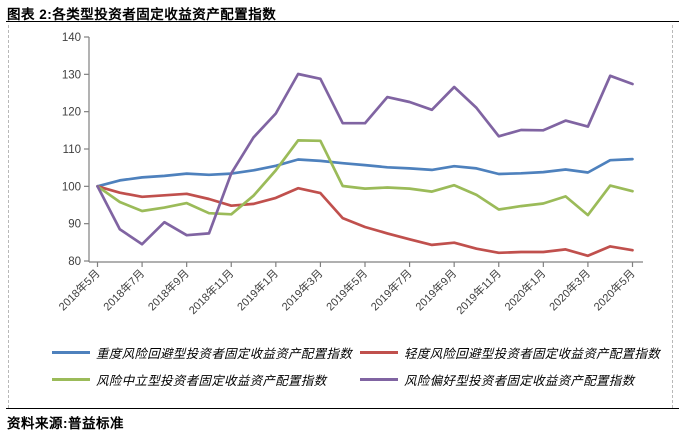  I want to click on x-tick-label: 2019年5月, so click(346, 289).